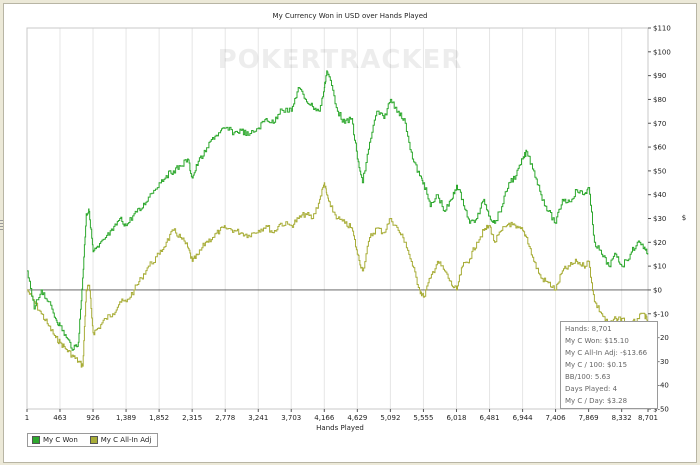  I want to click on y-tick-label: $60, so click(659, 148).